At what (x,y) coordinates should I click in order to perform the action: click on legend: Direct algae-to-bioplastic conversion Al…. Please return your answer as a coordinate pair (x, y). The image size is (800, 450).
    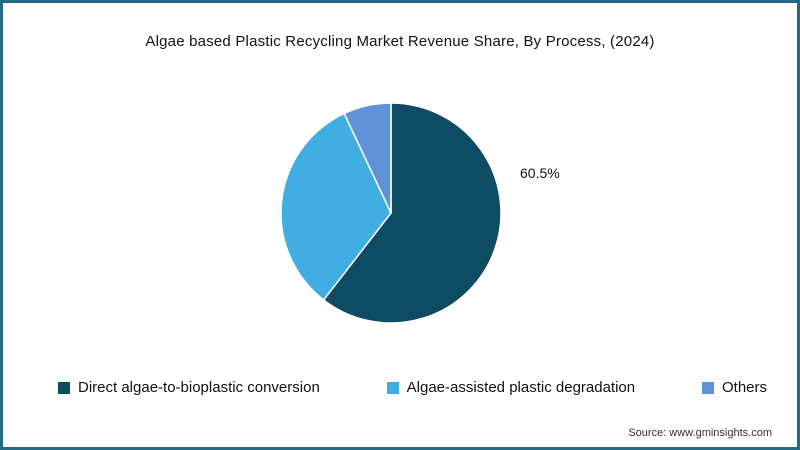
    Looking at the image, I should click on (400, 387).